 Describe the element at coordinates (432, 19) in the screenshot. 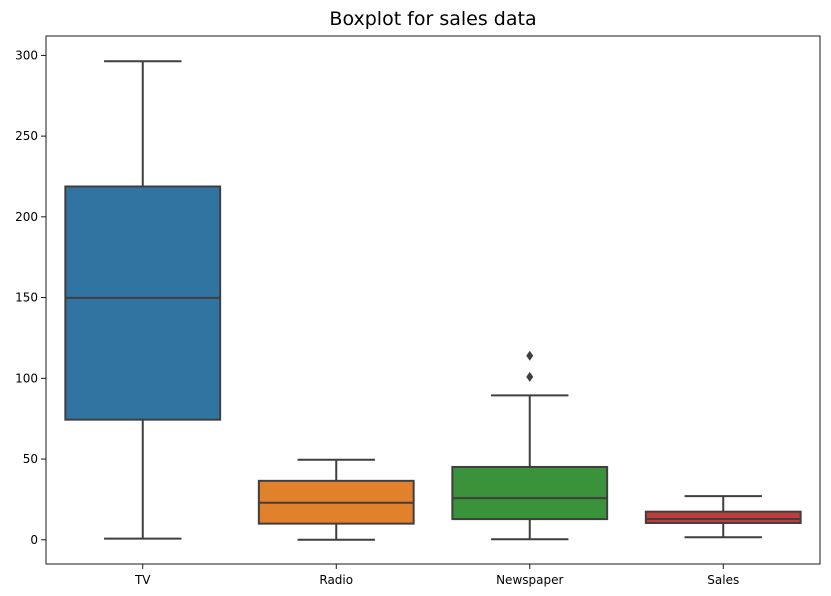

I see `chart-title: Boxplot for sales data` at that location.